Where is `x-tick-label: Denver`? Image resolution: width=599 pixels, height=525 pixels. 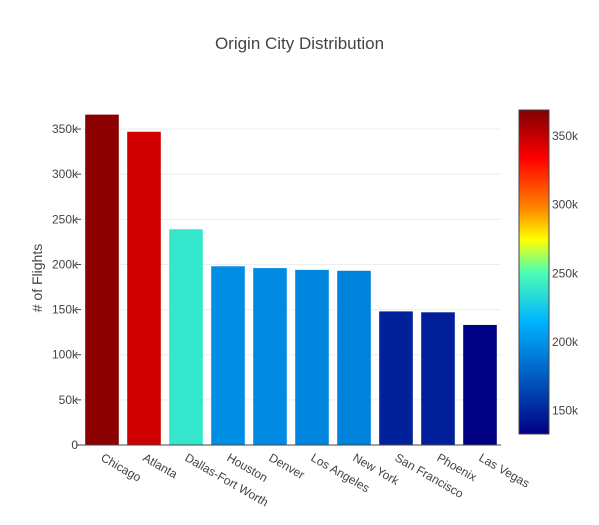 x-tick-label: Denver is located at coordinates (287, 465).